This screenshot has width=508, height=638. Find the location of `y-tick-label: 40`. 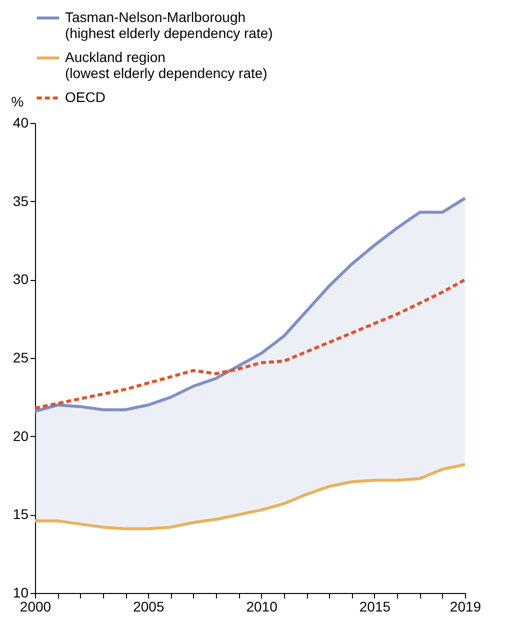

y-tick-label: 40 is located at coordinates (20, 122).